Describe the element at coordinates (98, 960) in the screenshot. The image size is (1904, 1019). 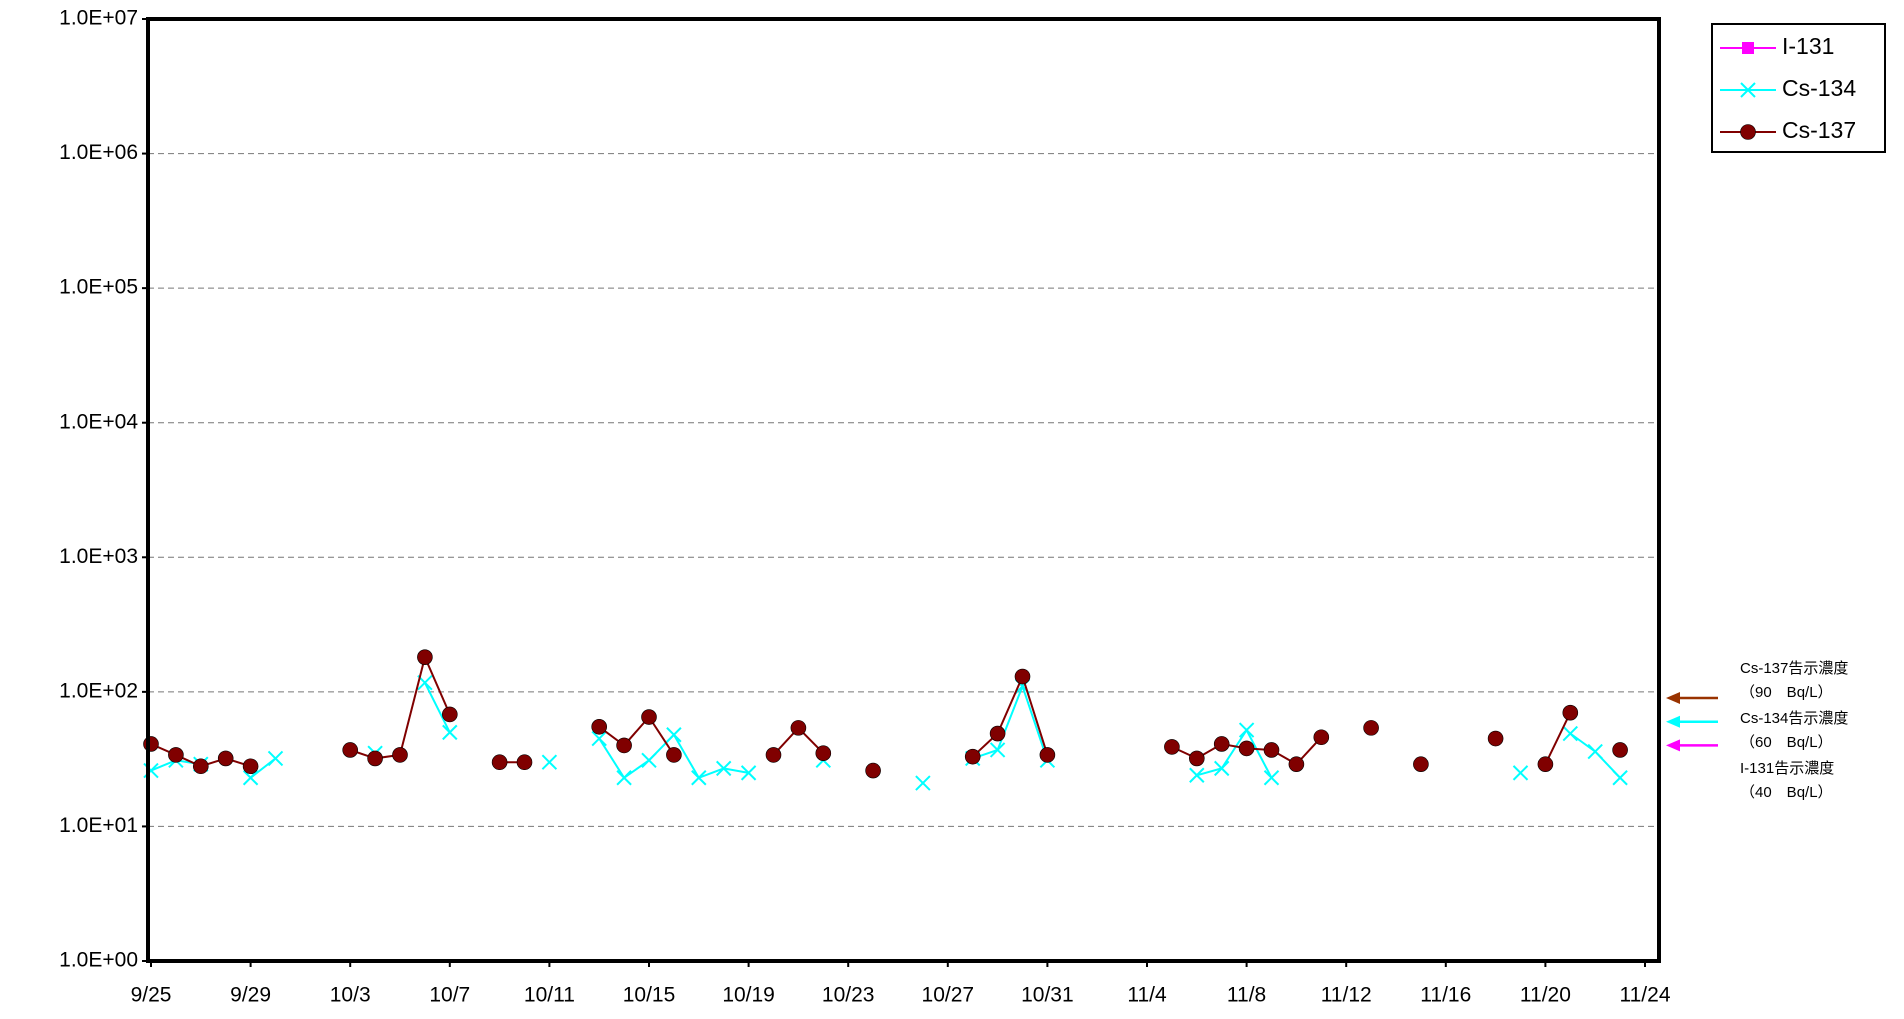
I see `y-tick-label: 1.0E+00` at that location.